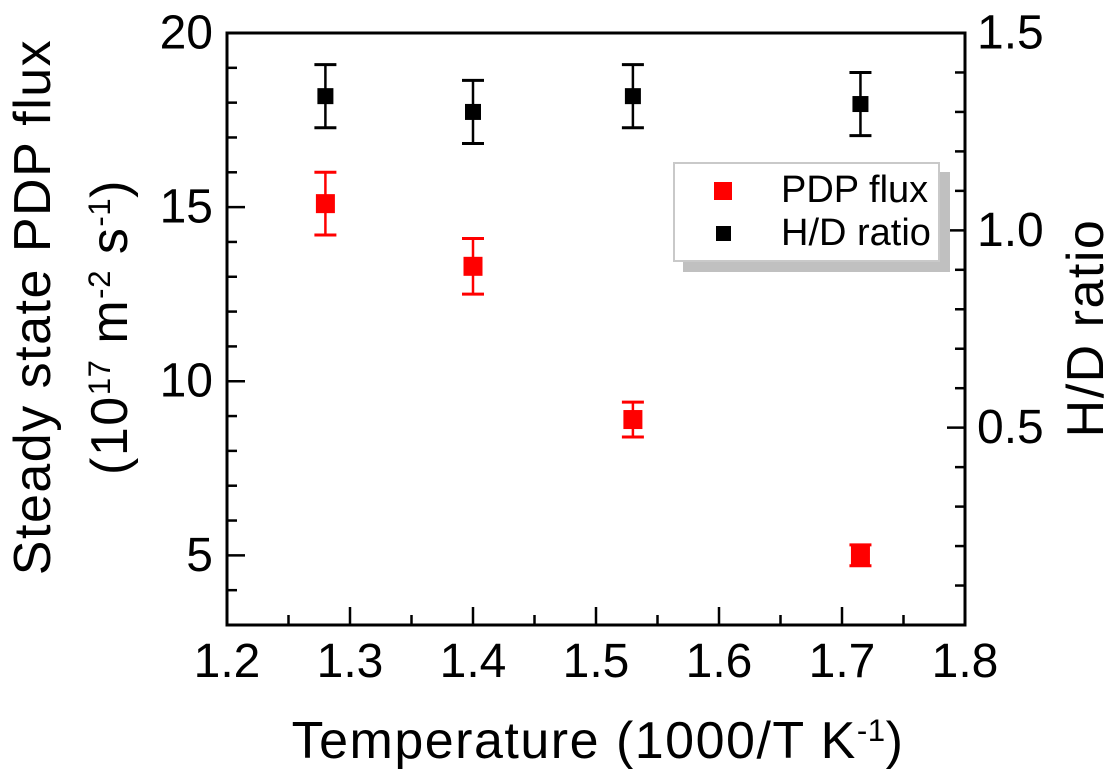  What do you see at coordinates (199, 555) in the screenshot?
I see `left-axis-tick-label: 5` at bounding box center [199, 555].